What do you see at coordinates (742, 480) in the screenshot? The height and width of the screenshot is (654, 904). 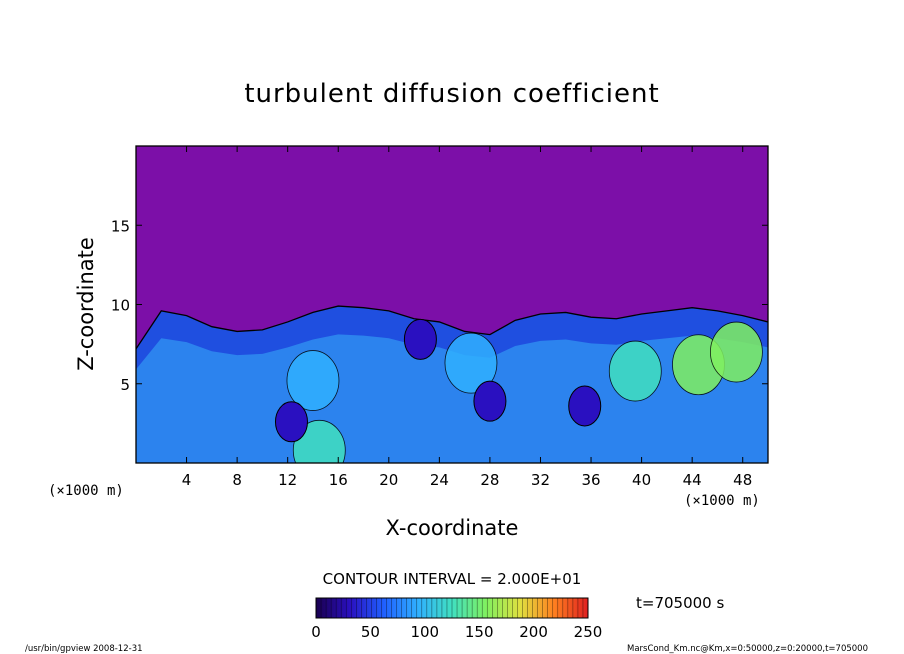 I see `x-tick-label-48: 48` at bounding box center [742, 480].